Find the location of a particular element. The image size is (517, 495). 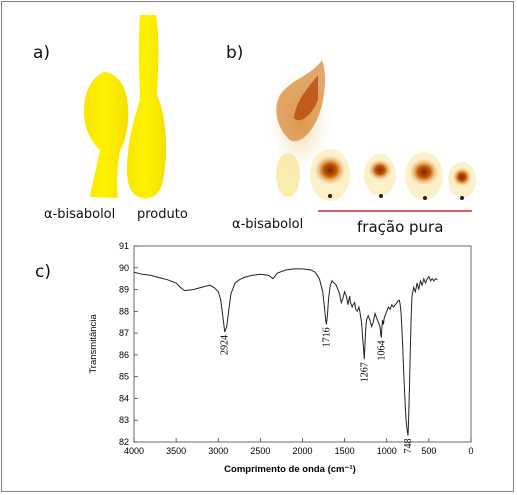

tlc-spots-panel-a is located at coordinates (125, 107).